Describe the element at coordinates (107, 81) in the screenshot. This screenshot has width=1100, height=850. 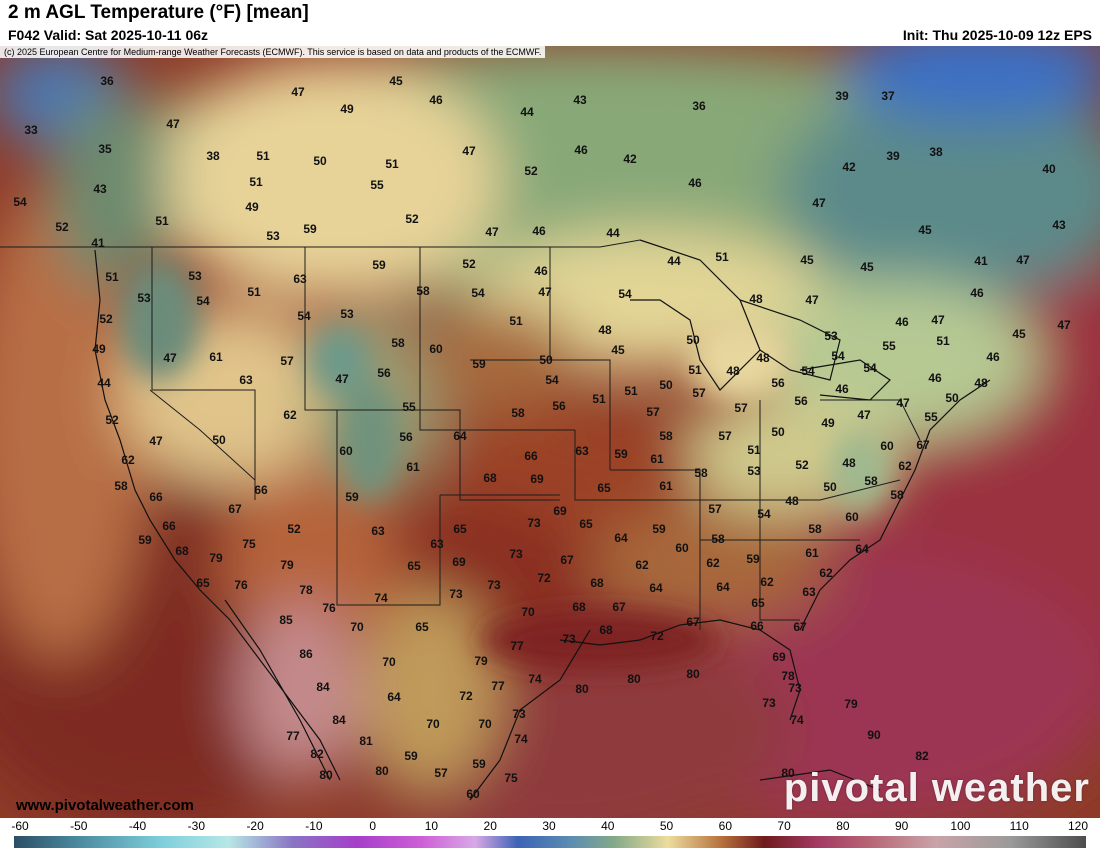
I see `temperature-value: 36` at that location.